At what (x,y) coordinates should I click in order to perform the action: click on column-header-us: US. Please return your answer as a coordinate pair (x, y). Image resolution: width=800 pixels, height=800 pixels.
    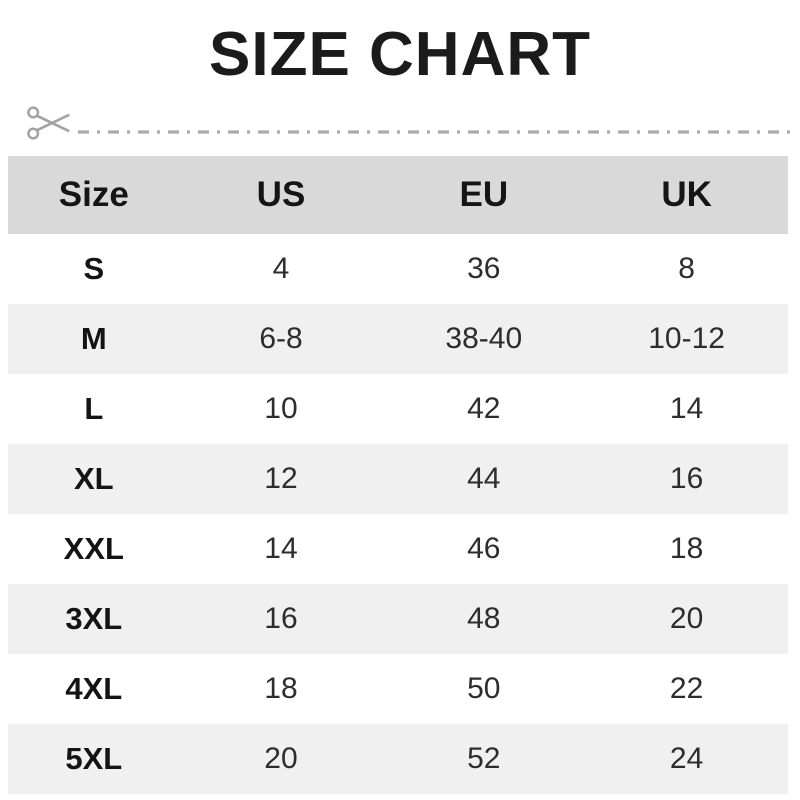
    Looking at the image, I should click on (281, 194).